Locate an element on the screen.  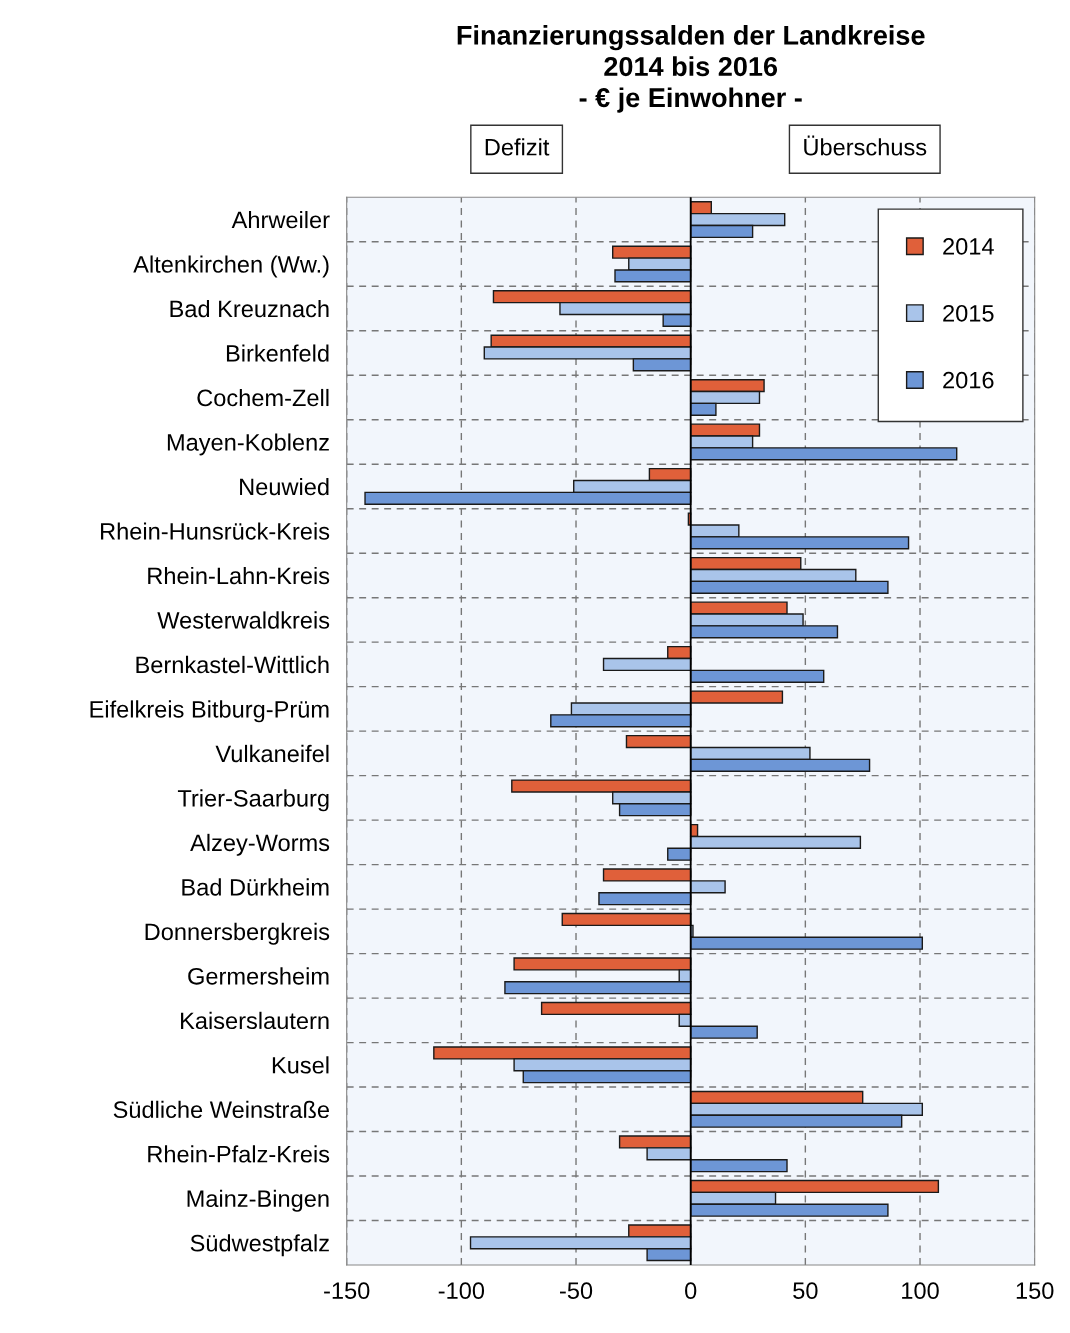
y-tick-label: Südwestpfalz is located at coordinates (259, 1245).